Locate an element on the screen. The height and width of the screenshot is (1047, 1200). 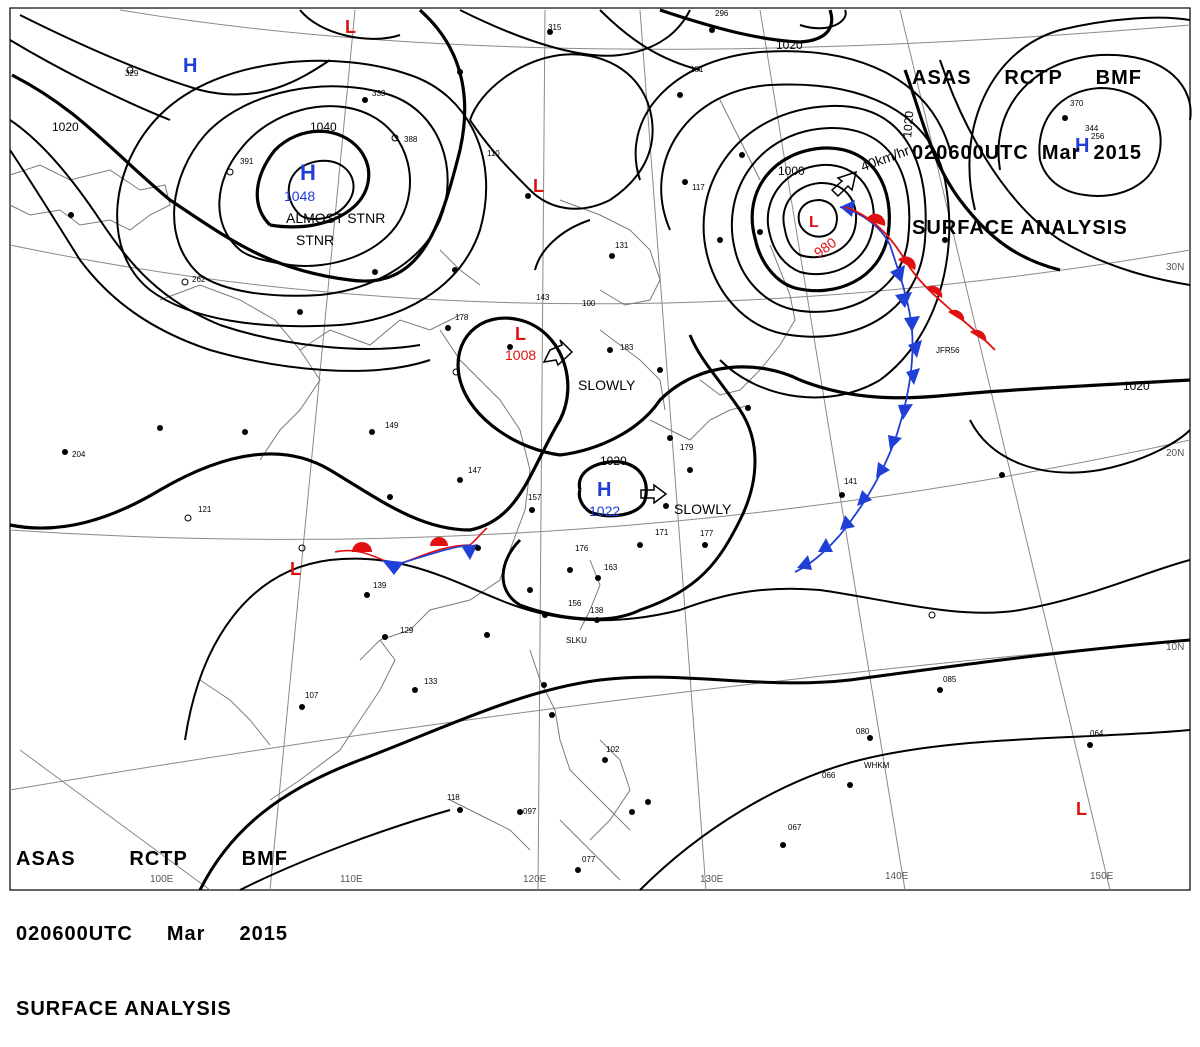
station-number: 131 is located at coordinates (622, 245).